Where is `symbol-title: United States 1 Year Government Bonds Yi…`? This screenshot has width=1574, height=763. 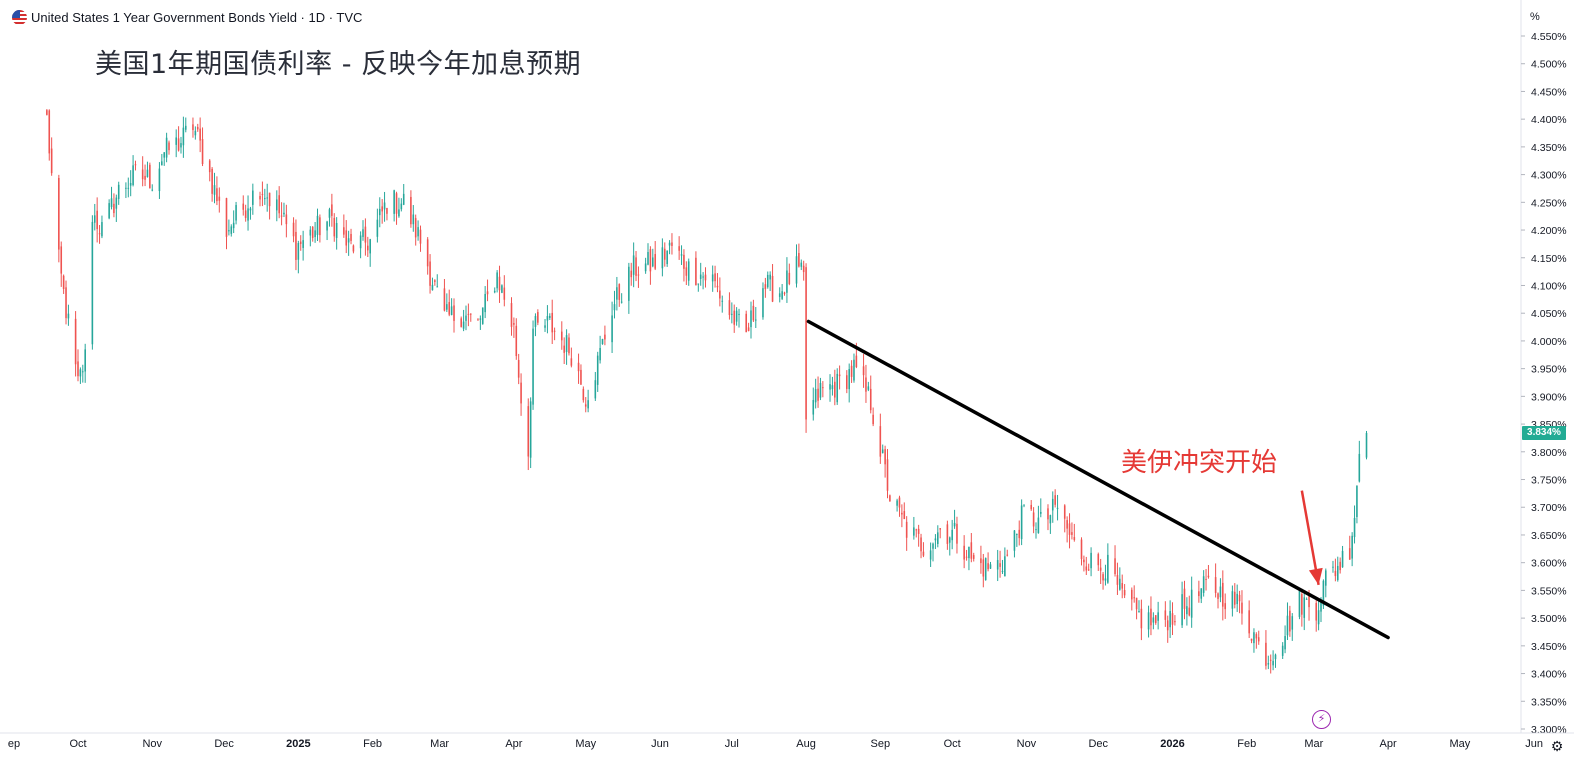 symbol-title: United States 1 Year Government Bonds Yi… is located at coordinates (197, 17).